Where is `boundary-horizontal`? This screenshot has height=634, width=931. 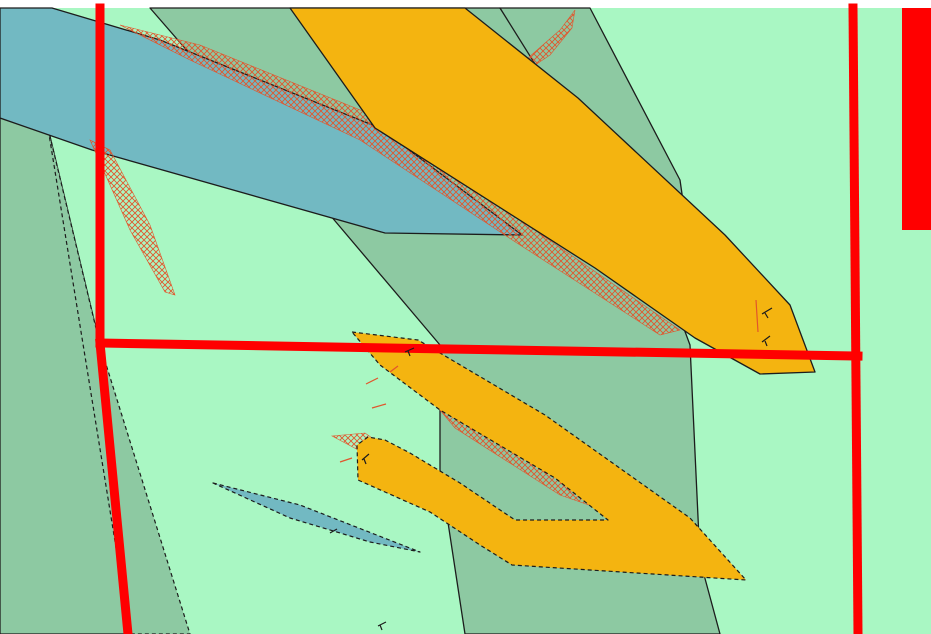 boundary-horizontal is located at coordinates (479, 349).